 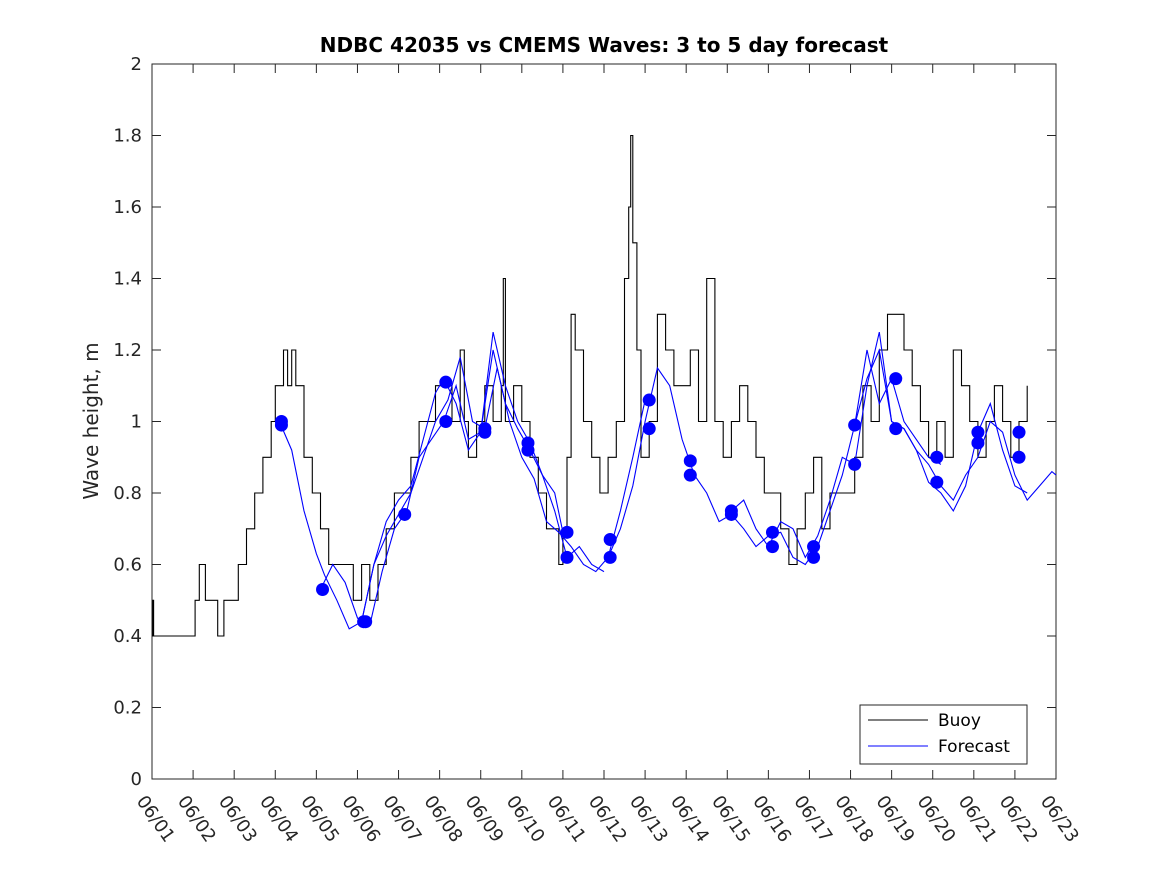 I want to click on y-tick-label: 1.8, so click(x=127, y=136).